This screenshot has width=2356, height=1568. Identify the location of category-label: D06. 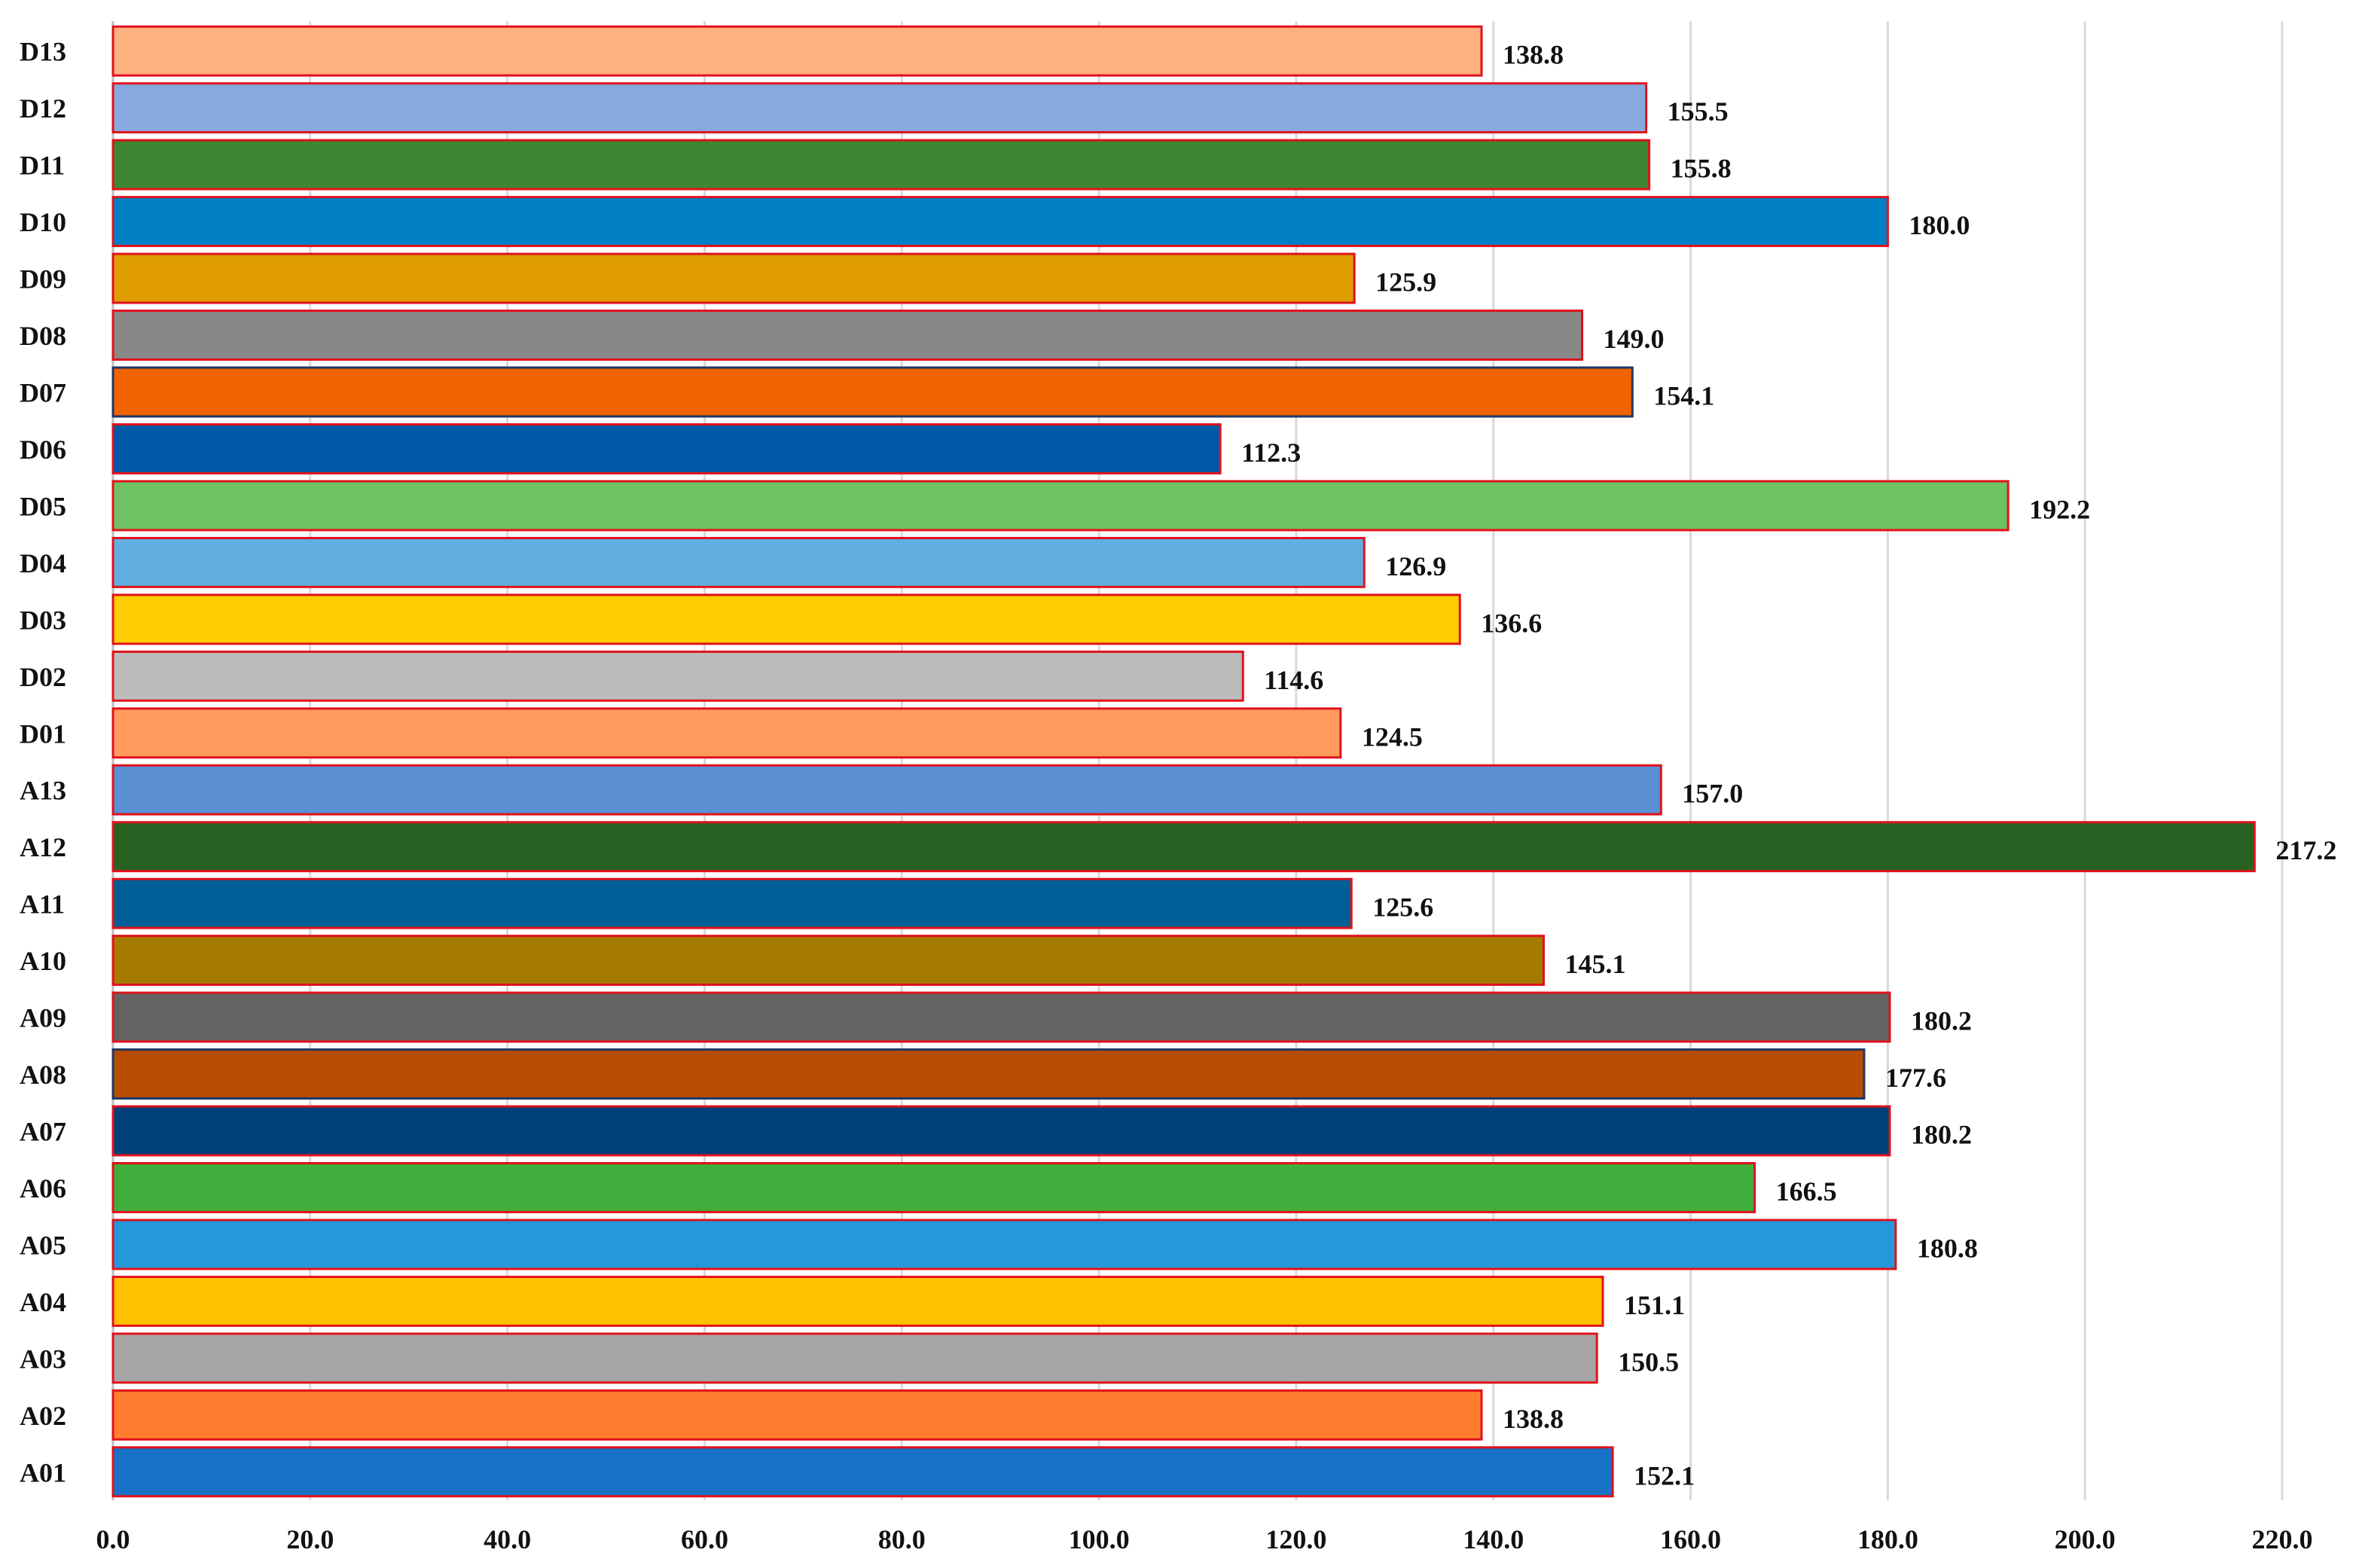
(43, 450).